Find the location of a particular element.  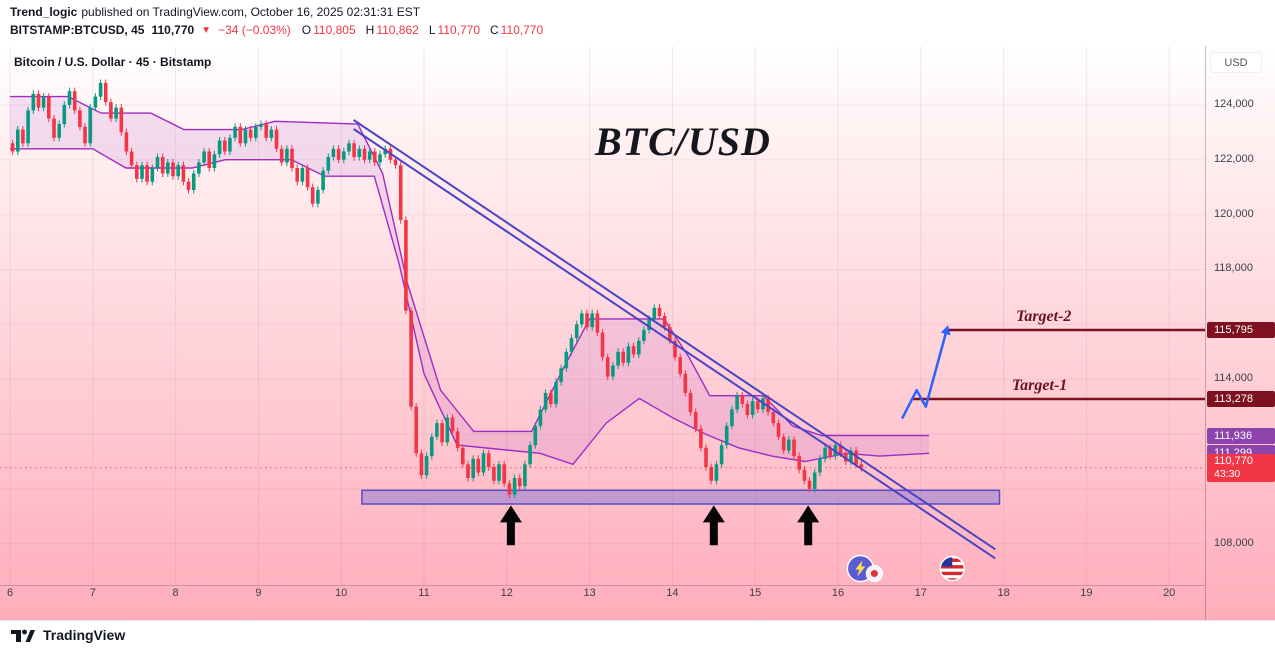

x-axis-tick-label: 9 is located at coordinates (258, 593).